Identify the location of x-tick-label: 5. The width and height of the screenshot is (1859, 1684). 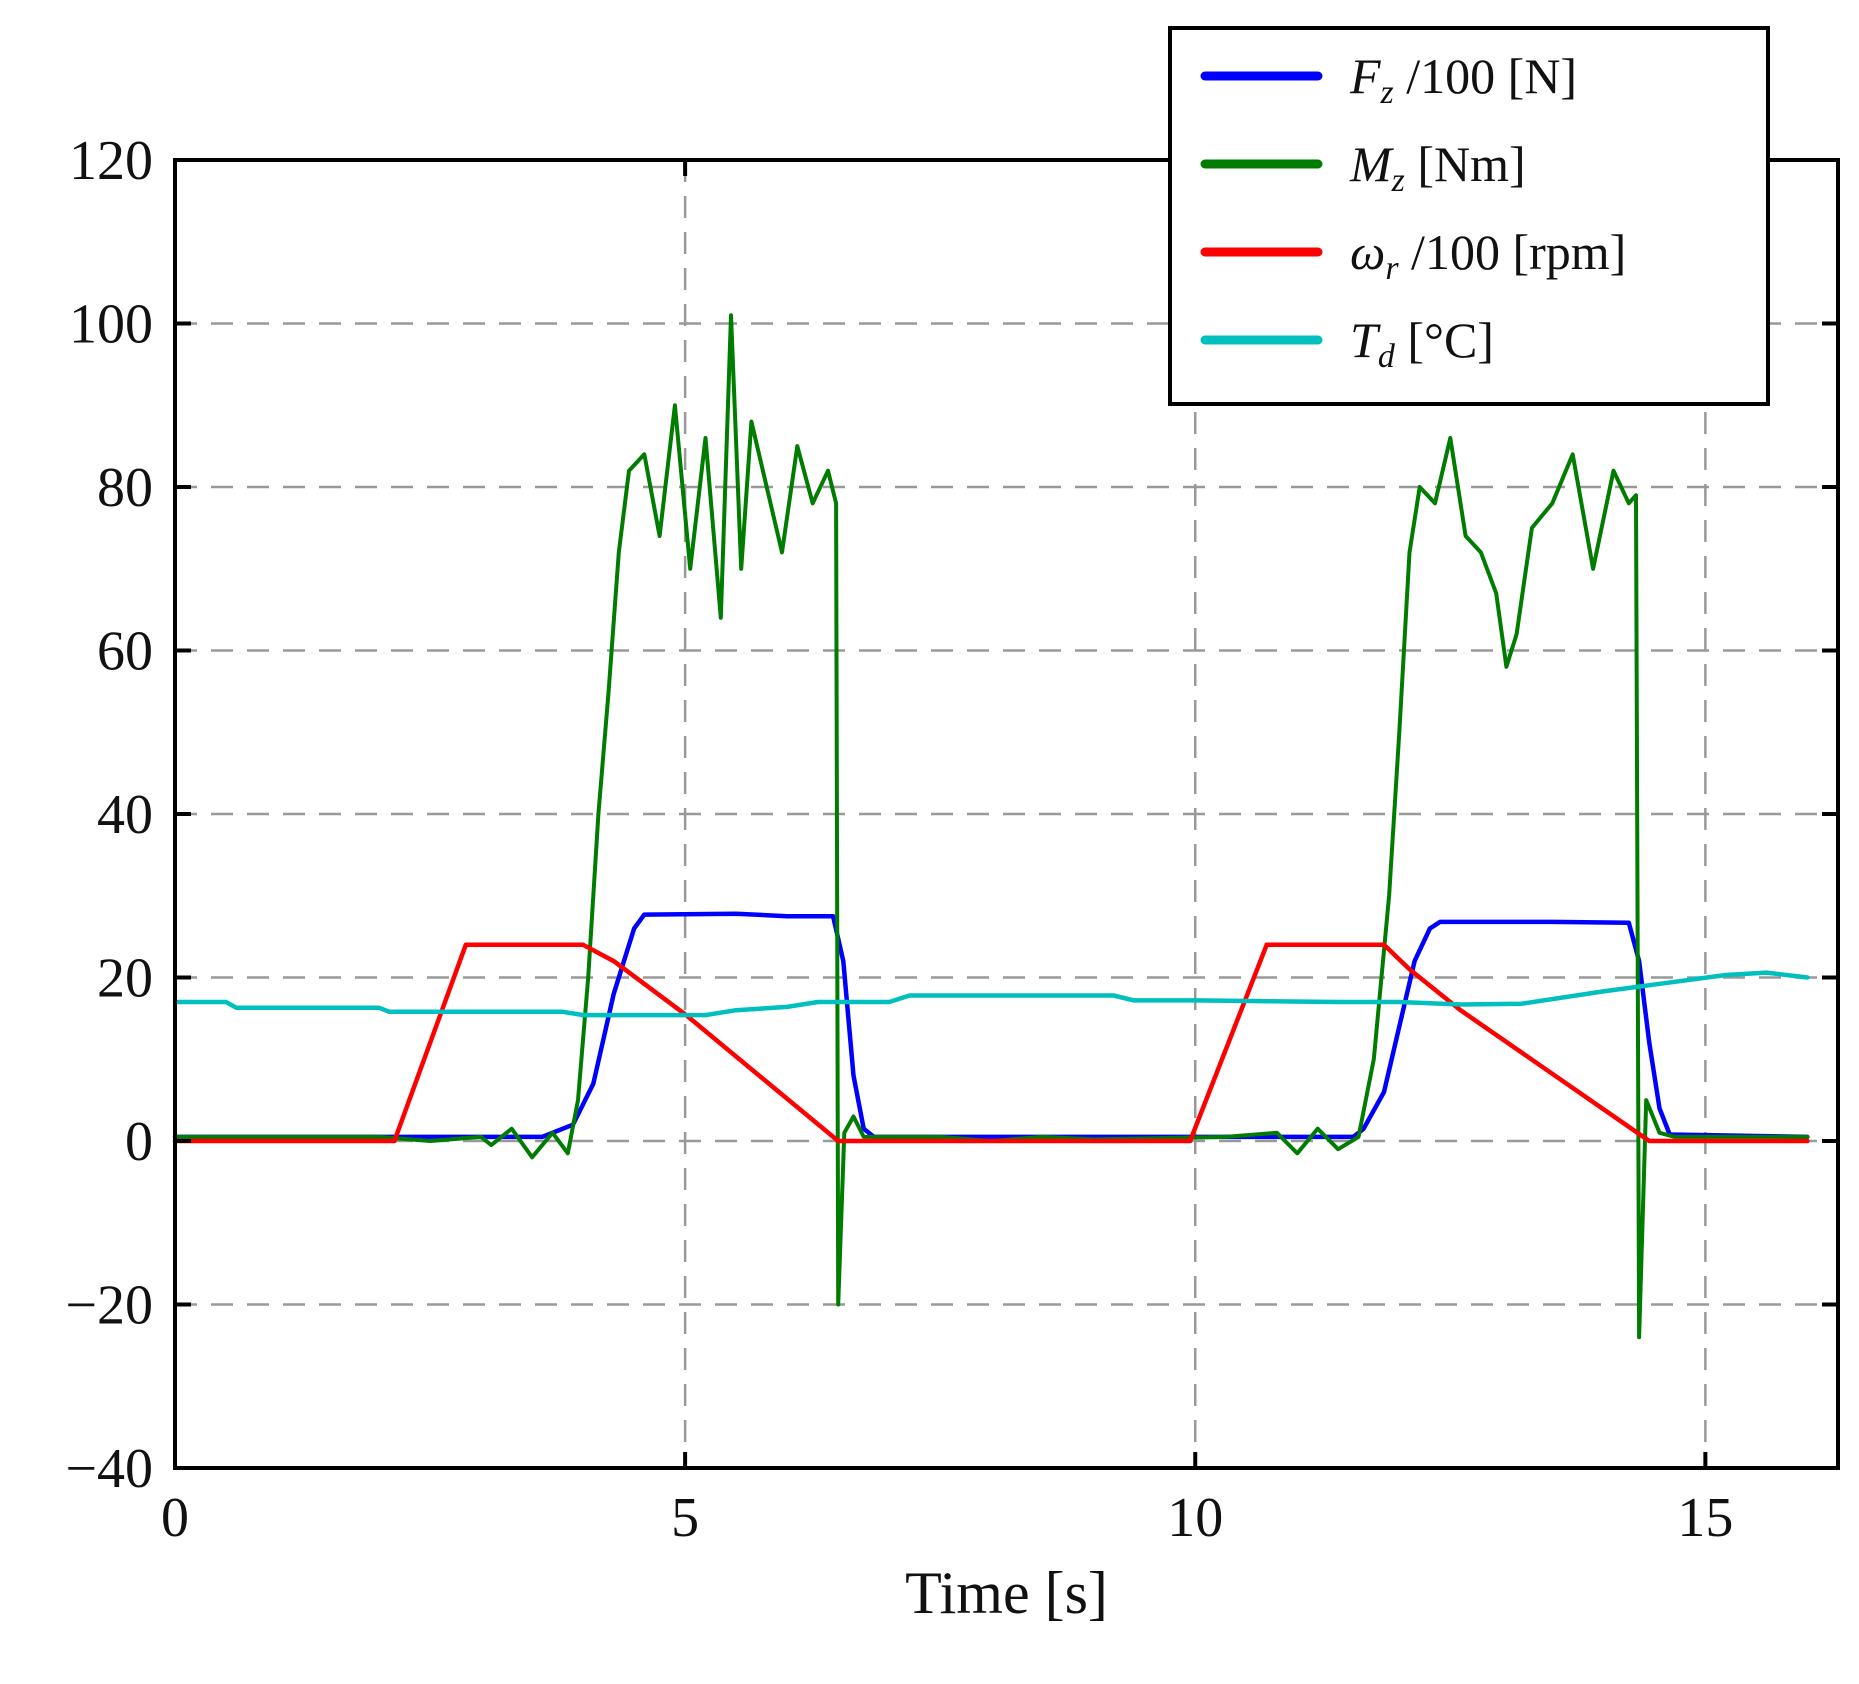
(685, 1518).